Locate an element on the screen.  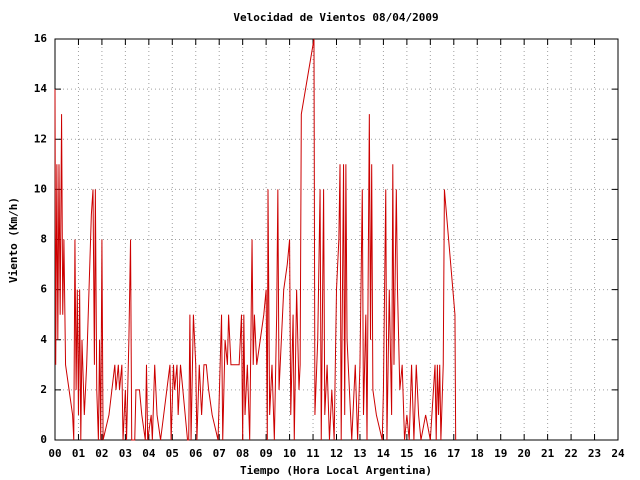
x-tick-label: 02 is located at coordinates (101, 453).